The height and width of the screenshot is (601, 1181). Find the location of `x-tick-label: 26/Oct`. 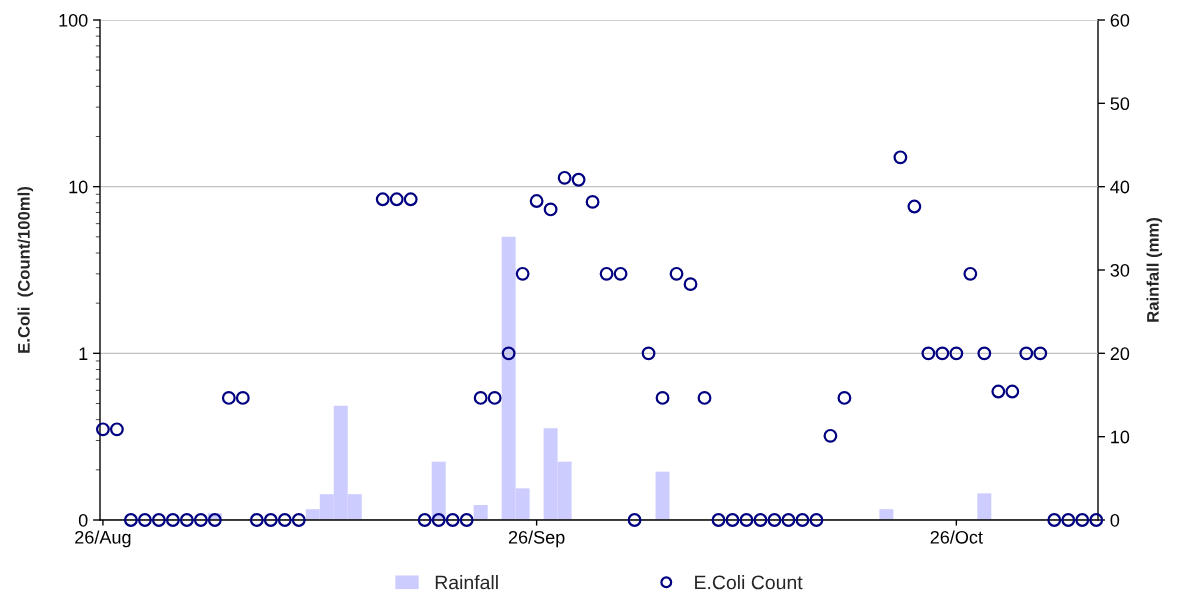

x-tick-label: 26/Oct is located at coordinates (956, 537).